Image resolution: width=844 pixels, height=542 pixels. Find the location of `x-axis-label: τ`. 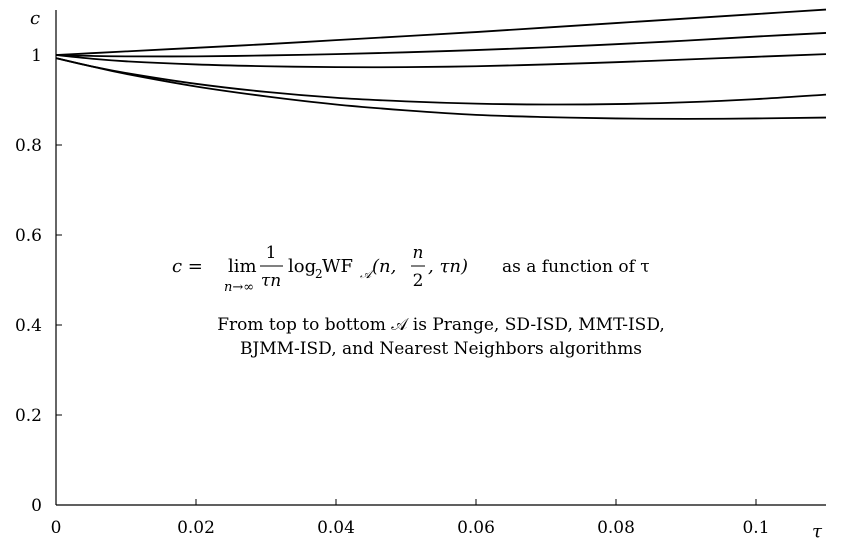

x-axis-label: τ is located at coordinates (817, 531).